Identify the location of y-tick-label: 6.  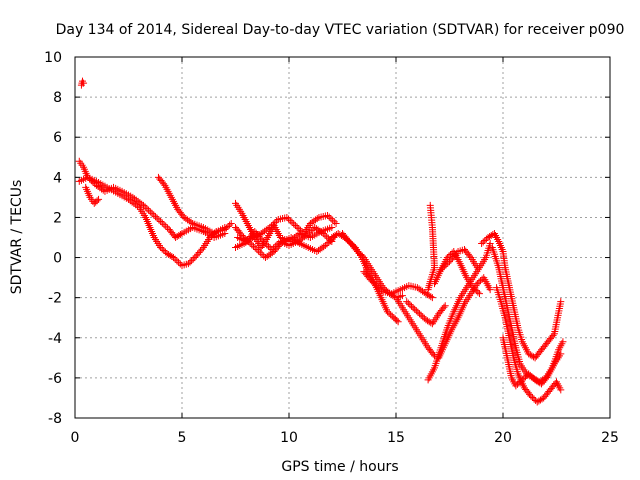
(57, 138).